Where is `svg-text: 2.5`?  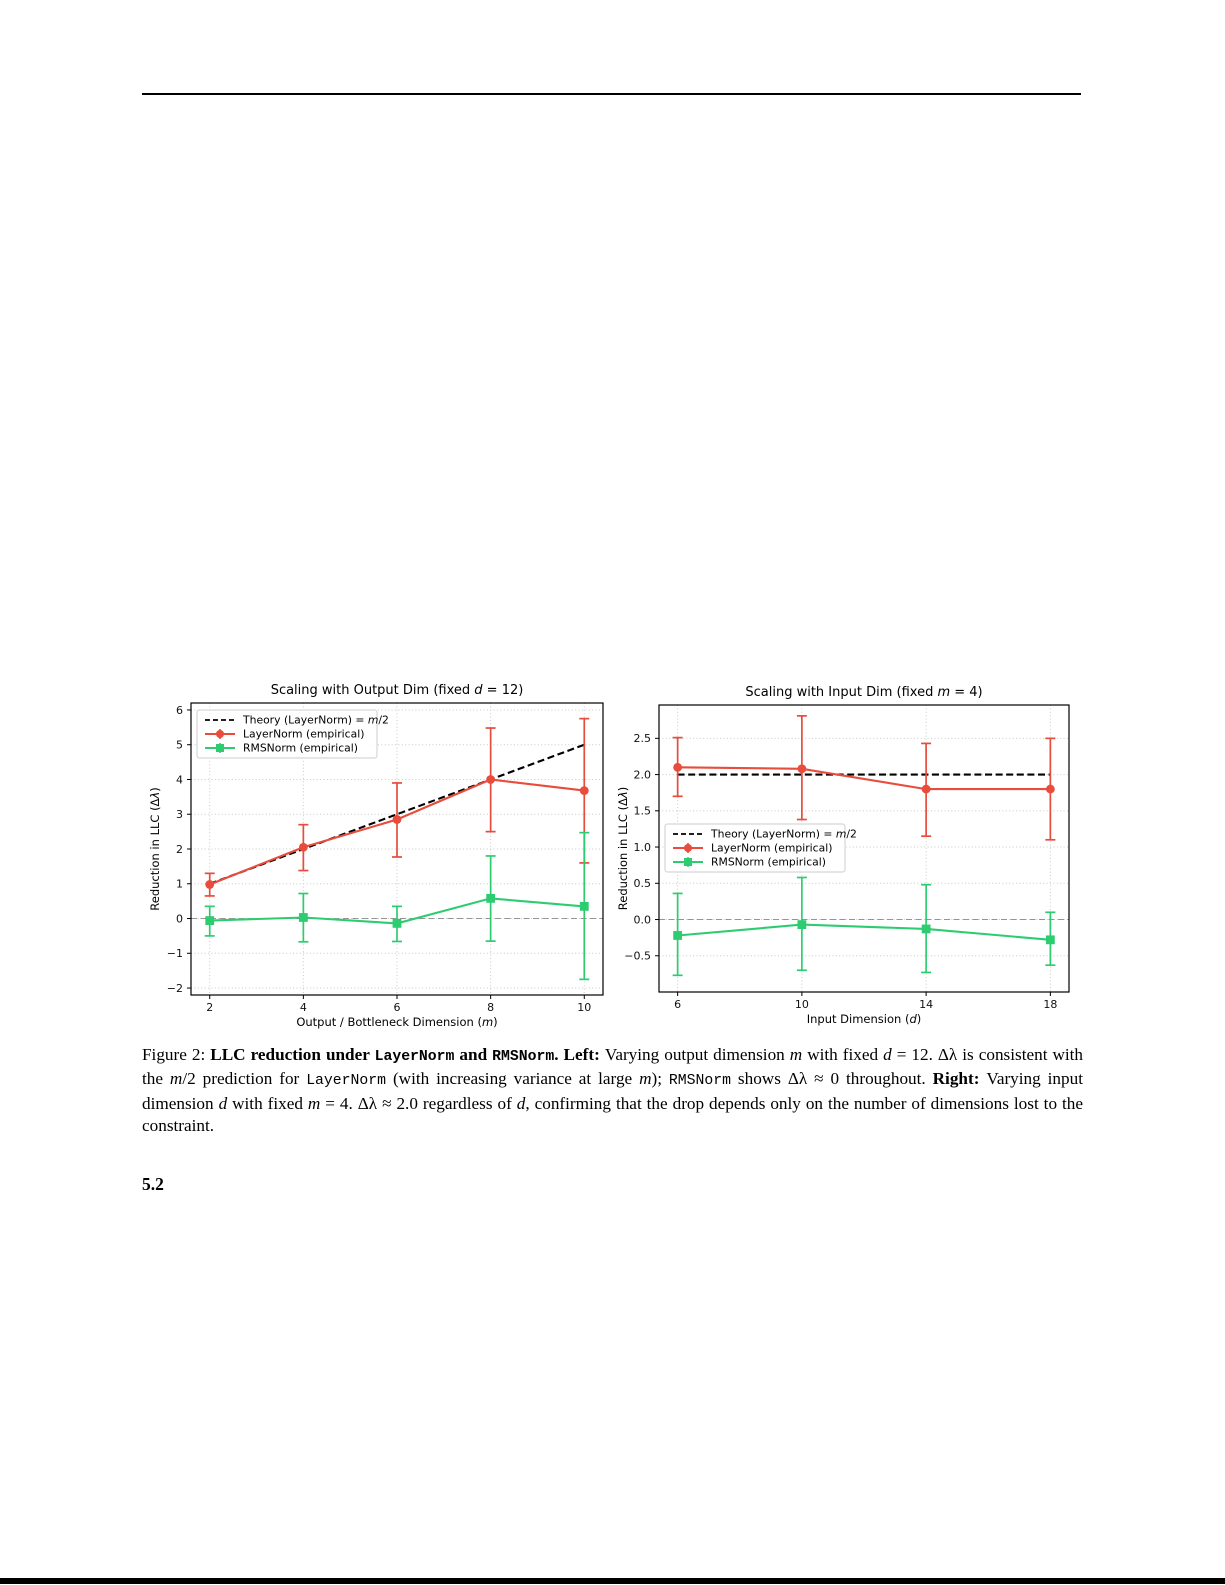
svg-text: 2.5 is located at coordinates (643, 738).